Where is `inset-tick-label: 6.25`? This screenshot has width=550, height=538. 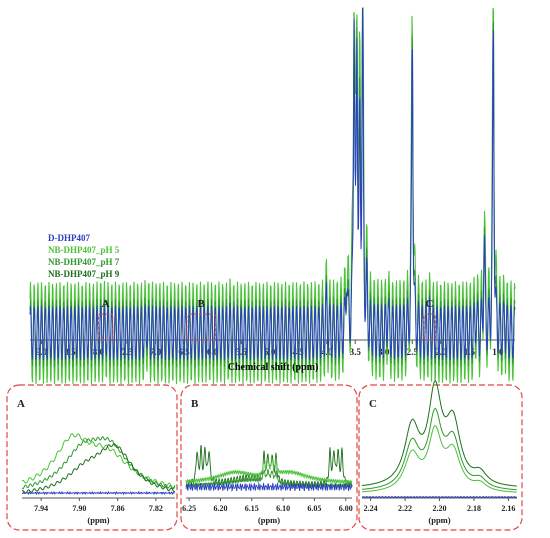 inset-tick-label: 6.25 is located at coordinates (189, 508).